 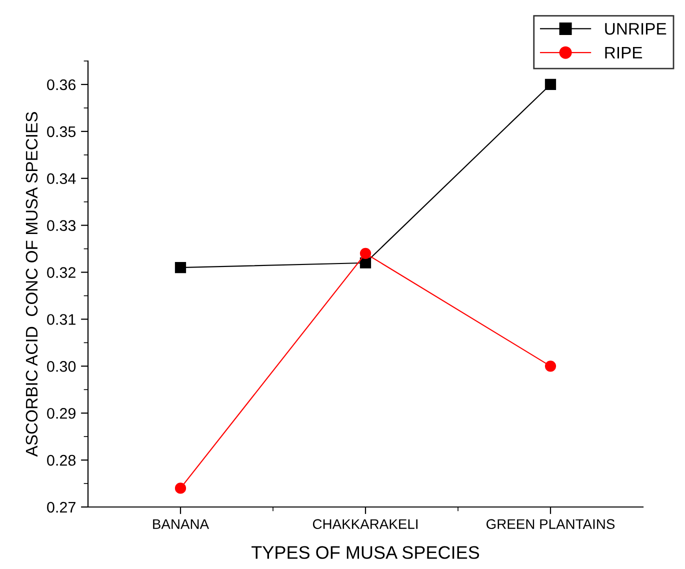 What do you see at coordinates (61, 84) in the screenshot?
I see `y-tick-label: 0.36` at bounding box center [61, 84].